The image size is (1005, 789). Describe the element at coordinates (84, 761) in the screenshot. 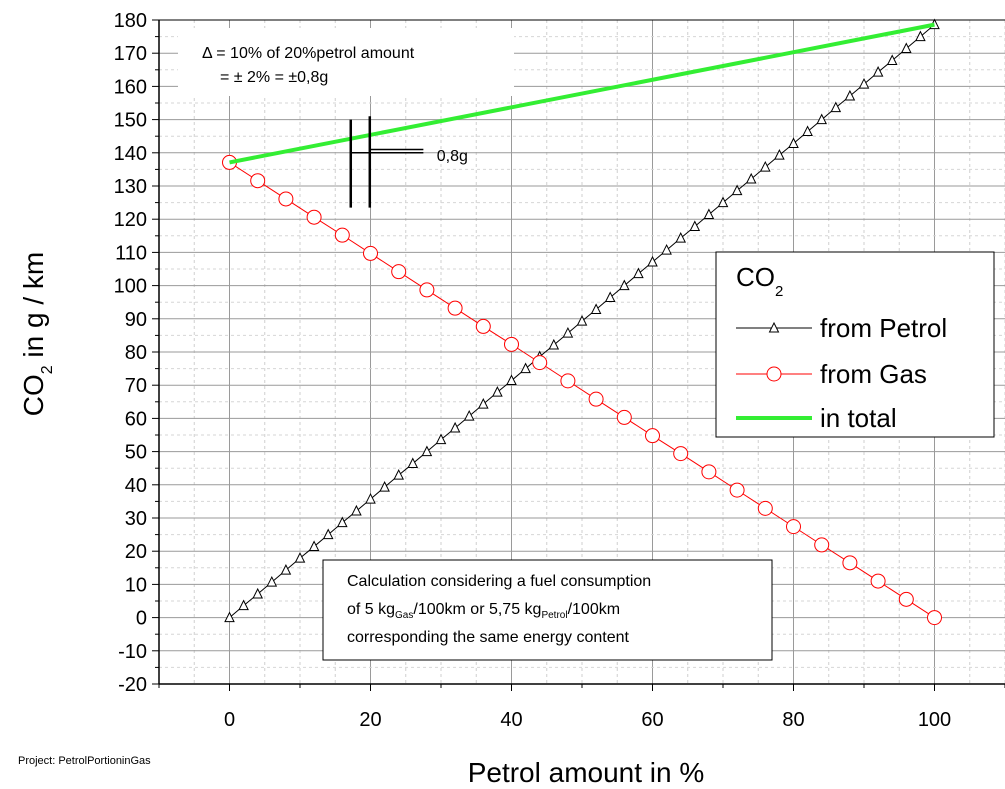

I see `project-footer: Project: PetrolPortioninGas` at that location.